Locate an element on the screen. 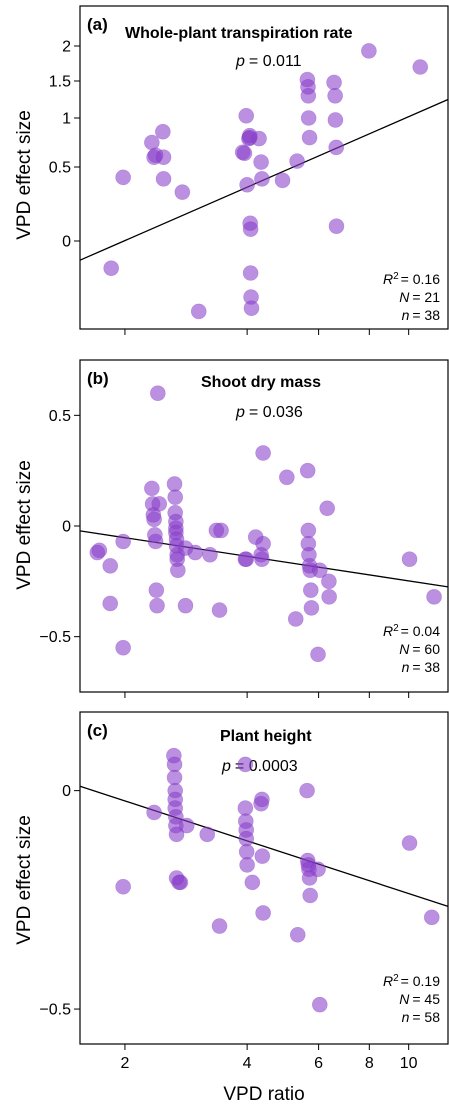  panel-a-label: (a) is located at coordinates (97, 24).